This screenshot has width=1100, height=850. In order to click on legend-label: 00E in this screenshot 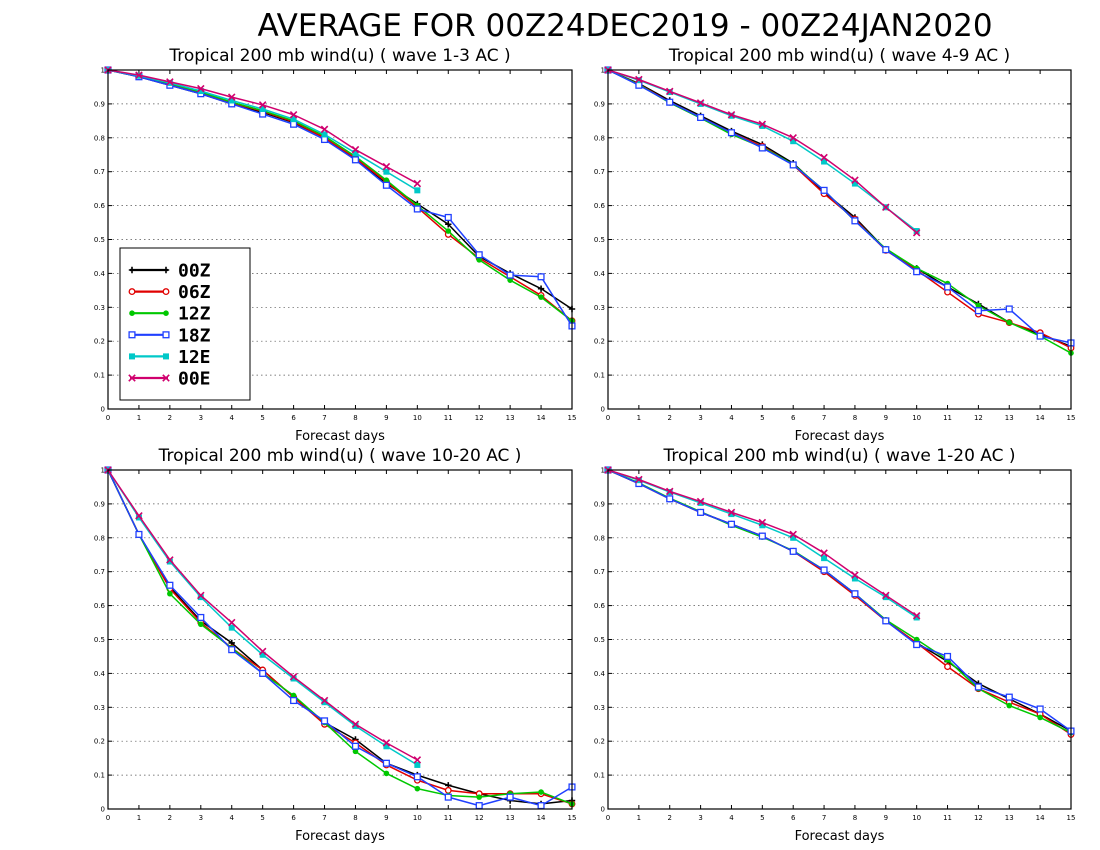, I will do `click(194, 379)`.